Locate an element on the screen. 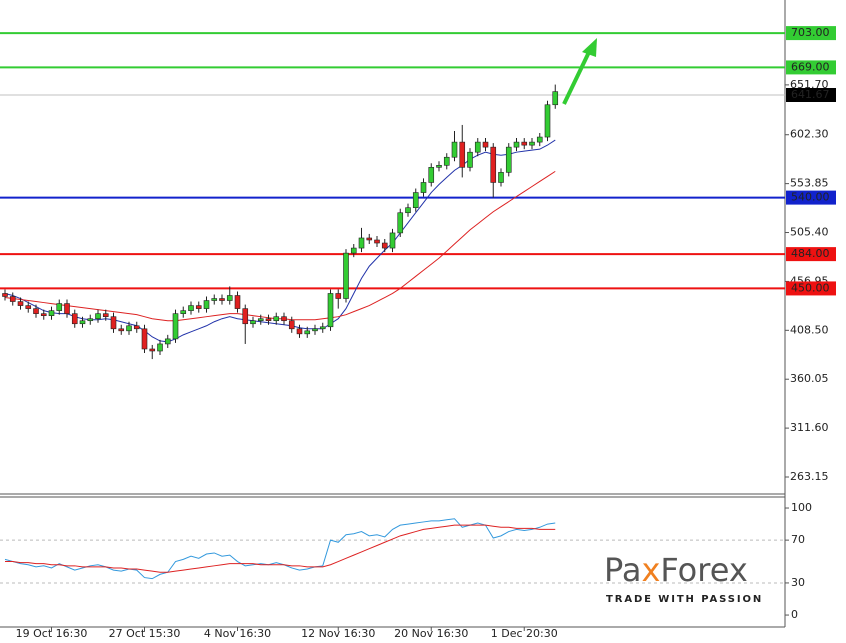 This screenshot has height=643, width=846. current-price-box is located at coordinates (811, 94).